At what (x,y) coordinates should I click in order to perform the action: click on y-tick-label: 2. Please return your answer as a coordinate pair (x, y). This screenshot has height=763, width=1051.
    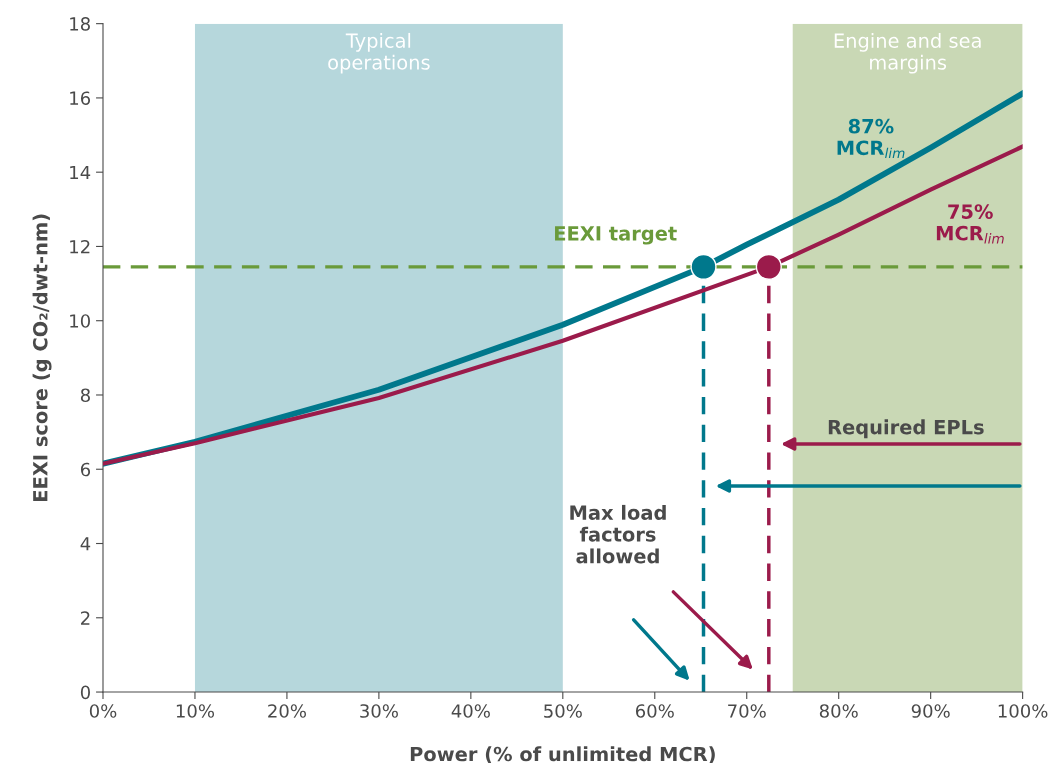
    Looking at the image, I should click on (85, 618).